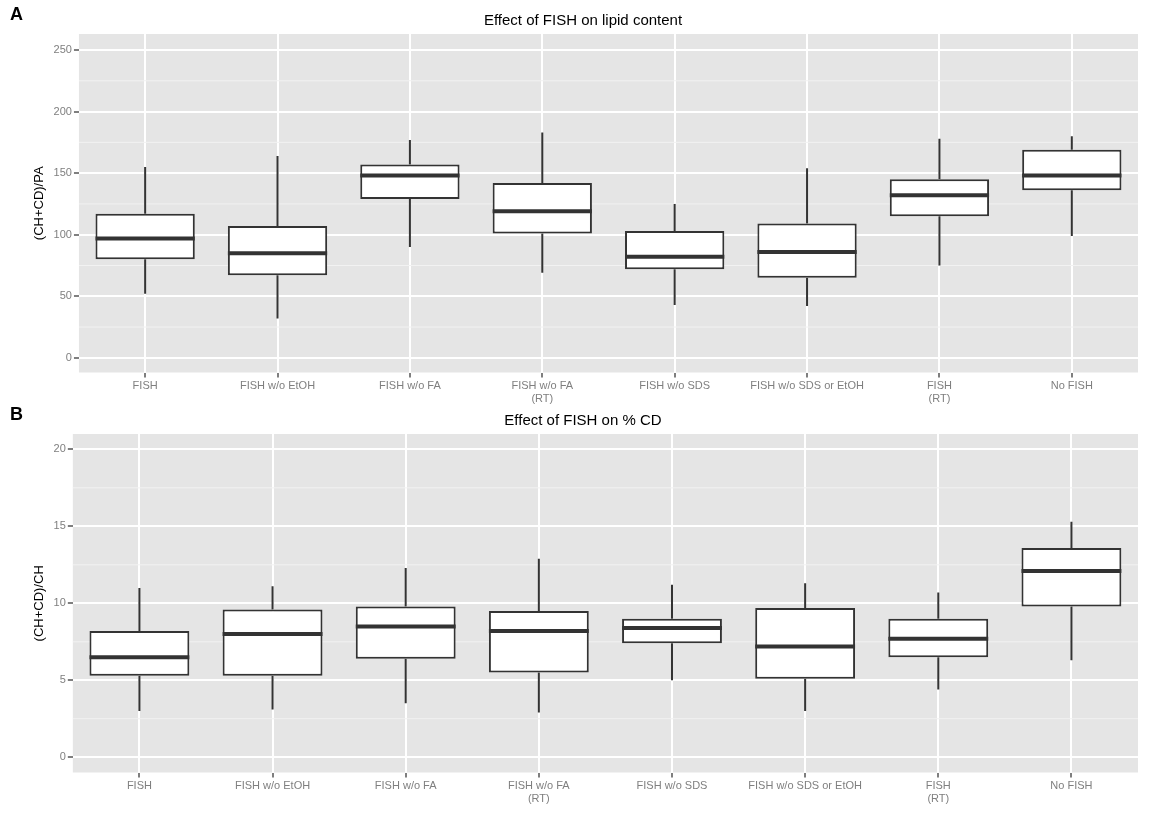 The image size is (1154, 816). I want to click on y-tick-label: 200, so click(62, 110).